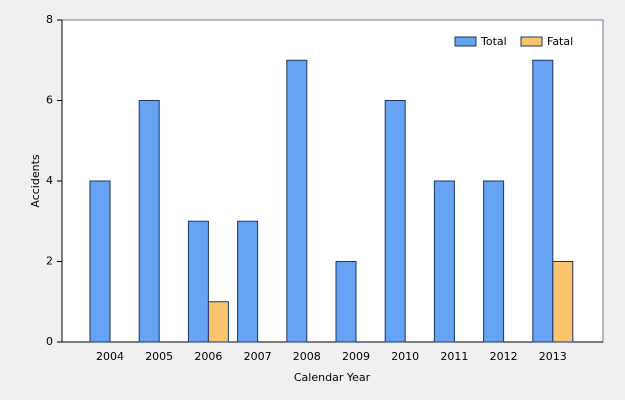 The width and height of the screenshot is (625, 400). Describe the element at coordinates (493, 41) in the screenshot. I see `legend-label: Total` at that location.